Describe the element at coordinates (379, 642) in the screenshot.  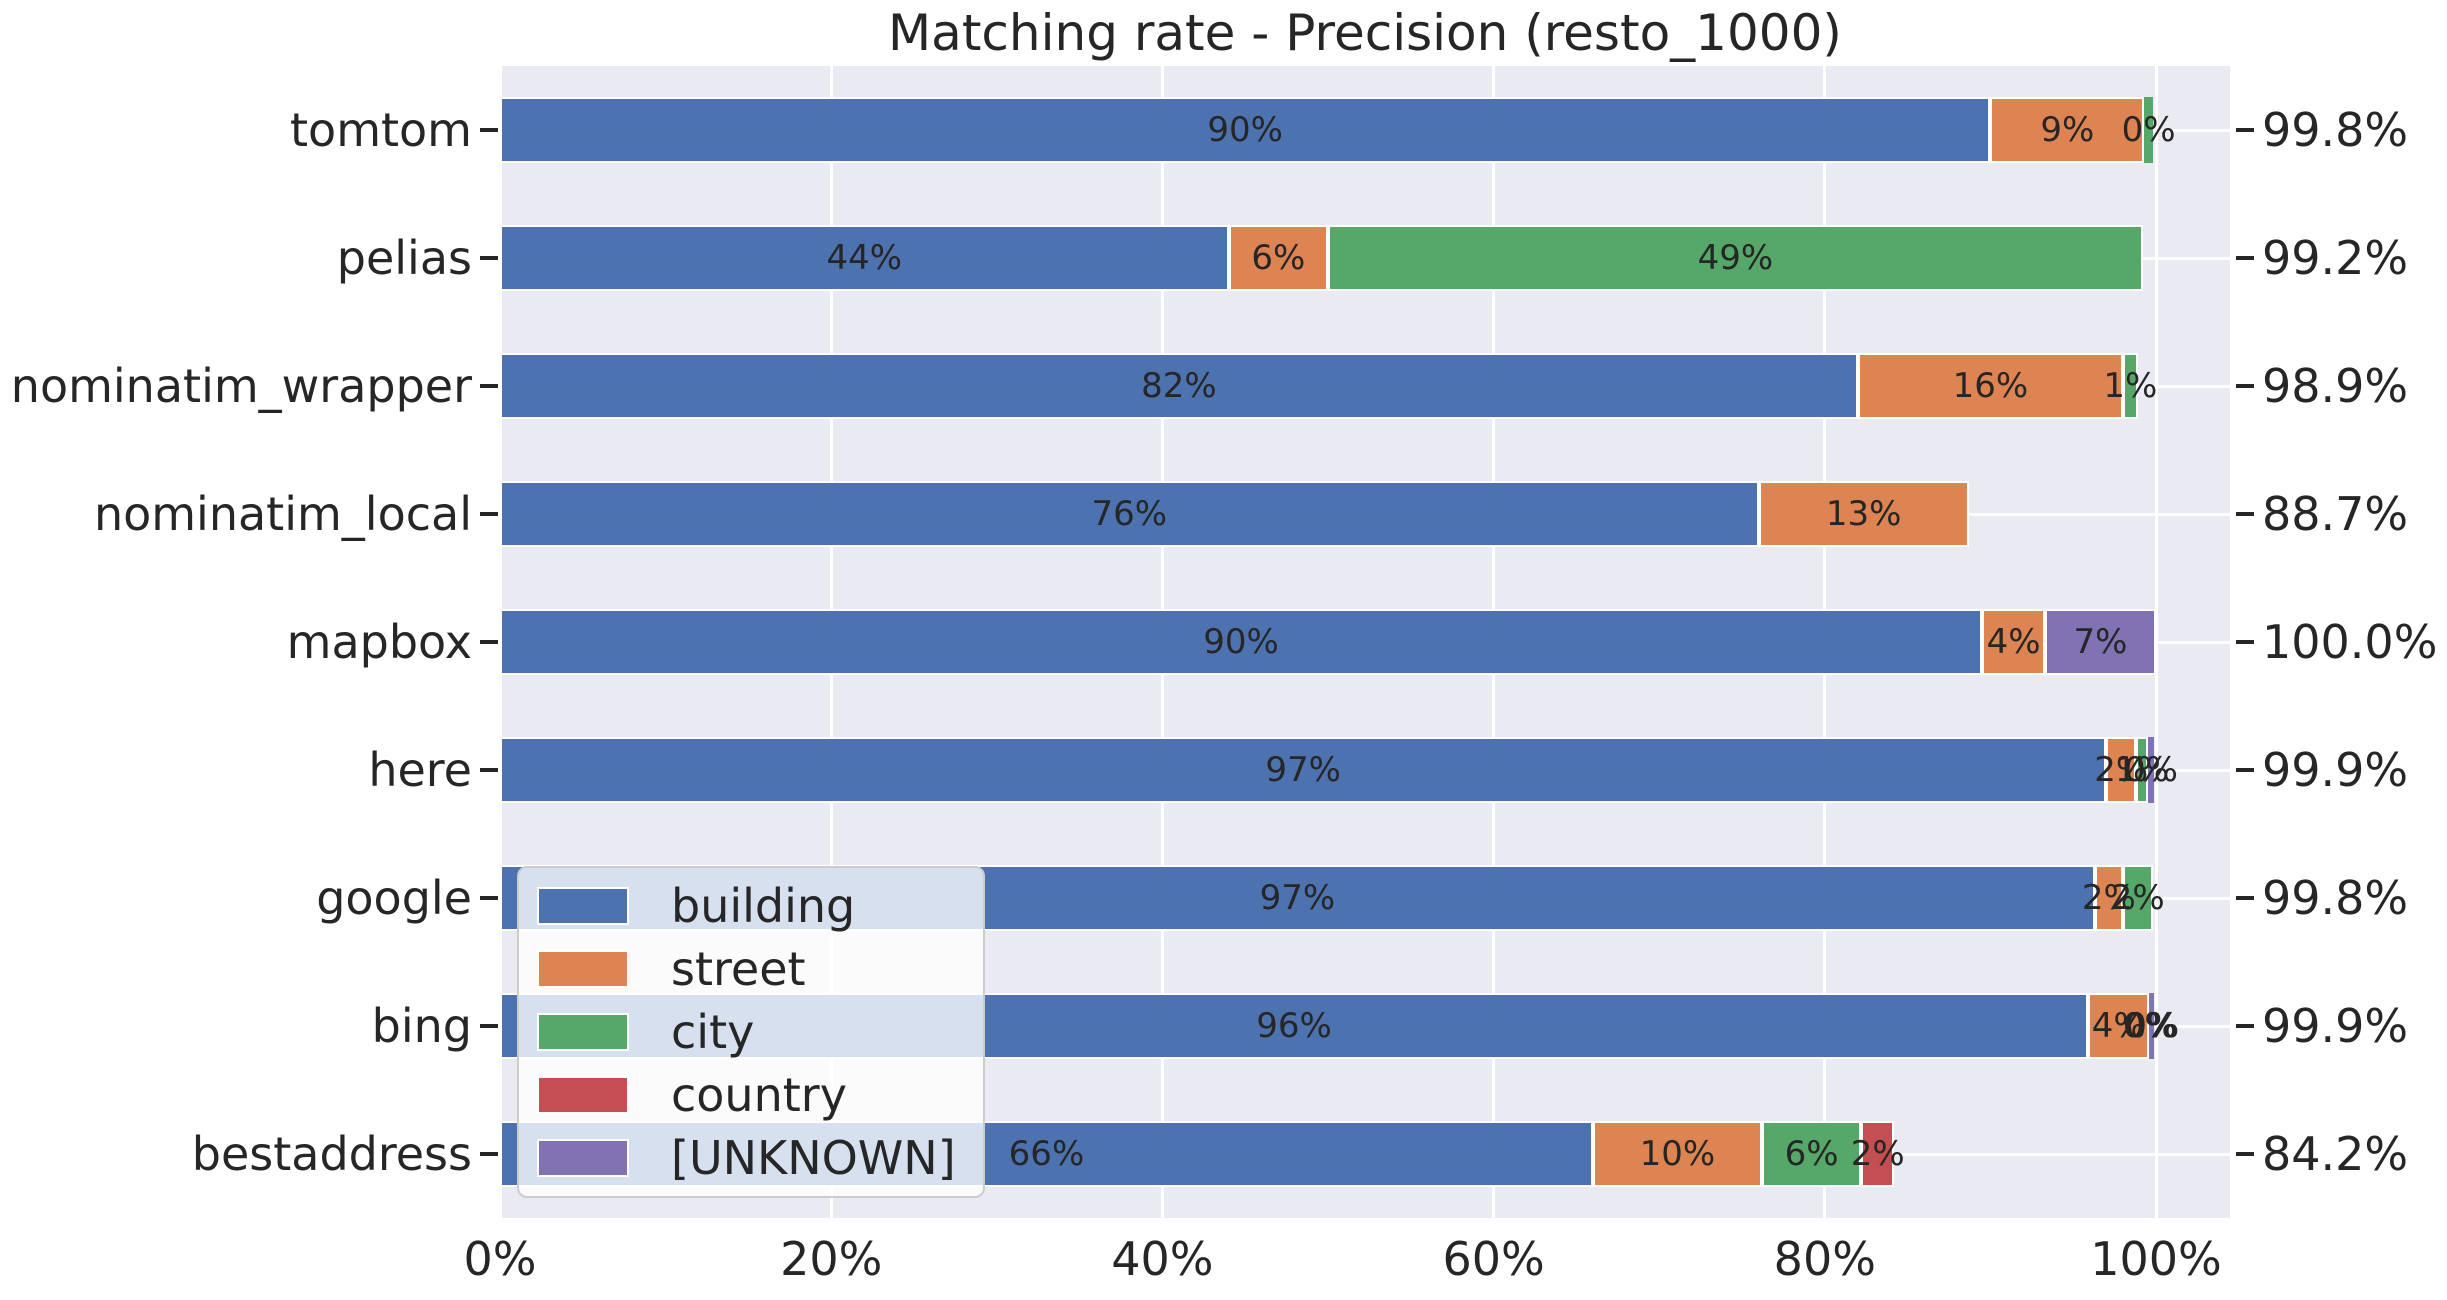
I see `y-tick-label: mapbox` at that location.